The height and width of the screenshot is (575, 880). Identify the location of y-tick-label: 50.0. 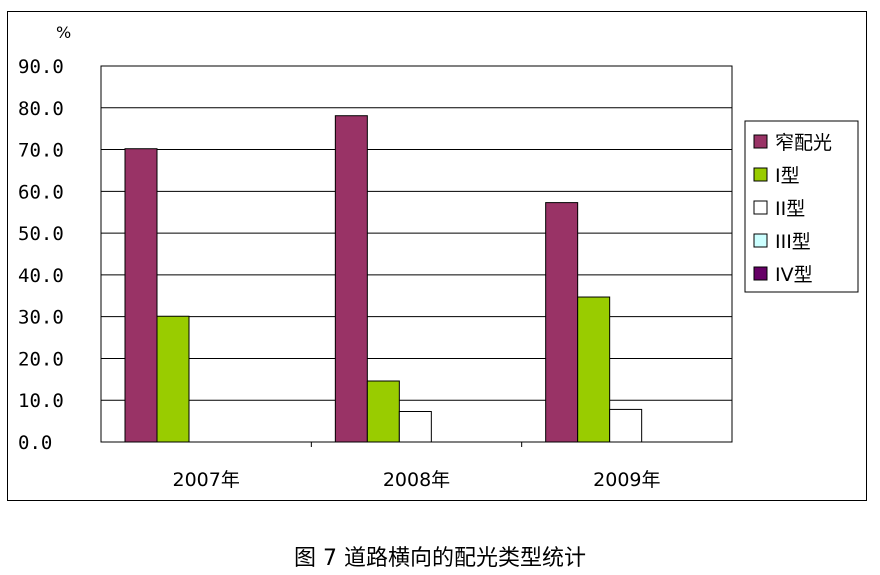
(41, 234).